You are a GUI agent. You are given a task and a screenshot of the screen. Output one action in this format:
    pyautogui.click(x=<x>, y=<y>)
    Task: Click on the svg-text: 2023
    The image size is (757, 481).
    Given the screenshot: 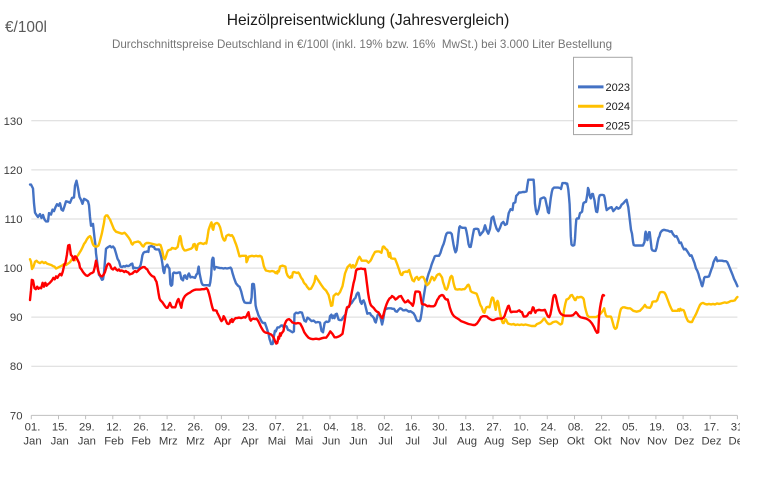 What is the action you would take?
    pyautogui.click(x=618, y=88)
    